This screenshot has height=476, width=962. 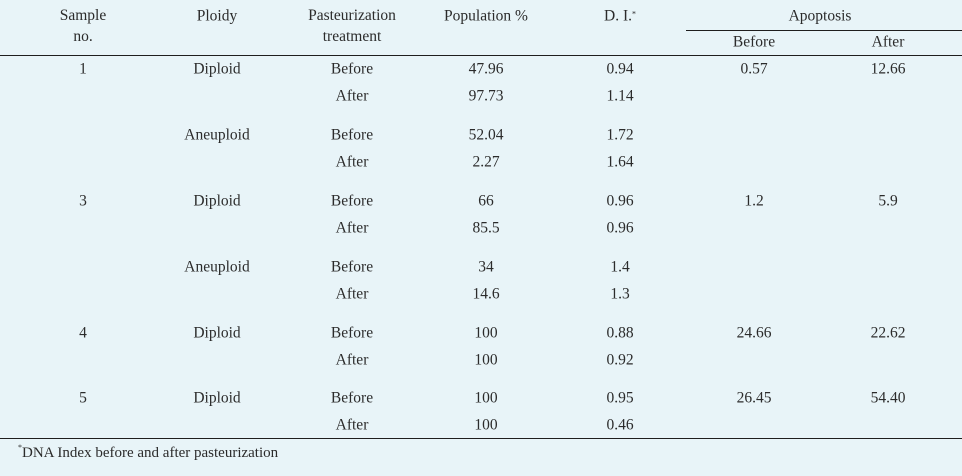 What do you see at coordinates (754, 69) in the screenshot?
I see `cell-apoptosis-before: 0.57` at bounding box center [754, 69].